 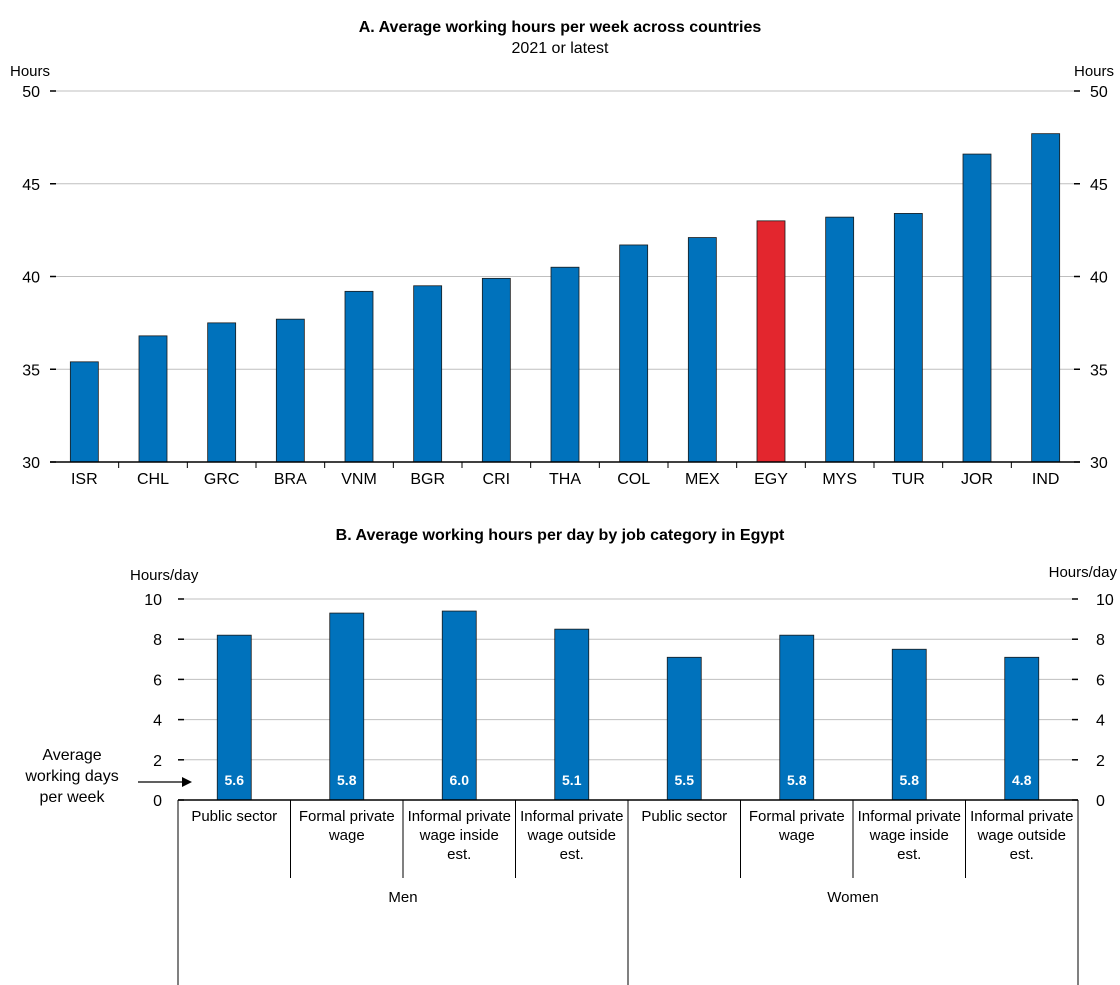 What do you see at coordinates (771, 479) in the screenshot?
I see `panel-a-category-label: EGY` at bounding box center [771, 479].